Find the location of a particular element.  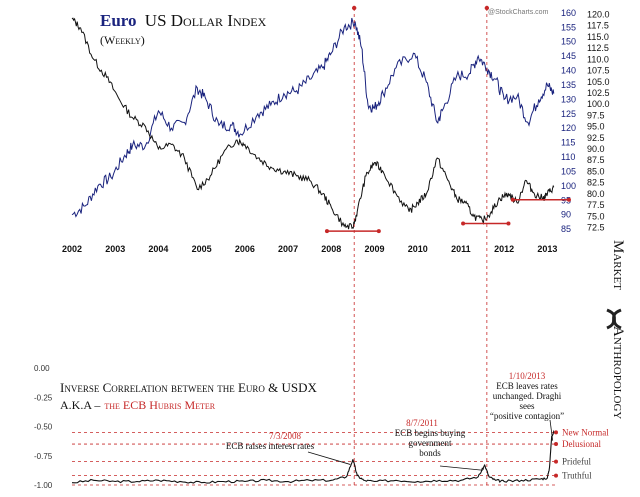

euro-axis-tick: 140 is located at coordinates (568, 71).